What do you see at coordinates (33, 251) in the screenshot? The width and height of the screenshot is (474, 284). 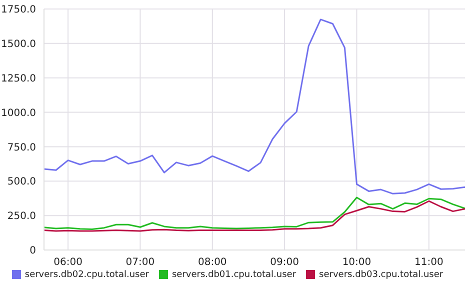 I see `y-tick-label: 0` at bounding box center [33, 251].